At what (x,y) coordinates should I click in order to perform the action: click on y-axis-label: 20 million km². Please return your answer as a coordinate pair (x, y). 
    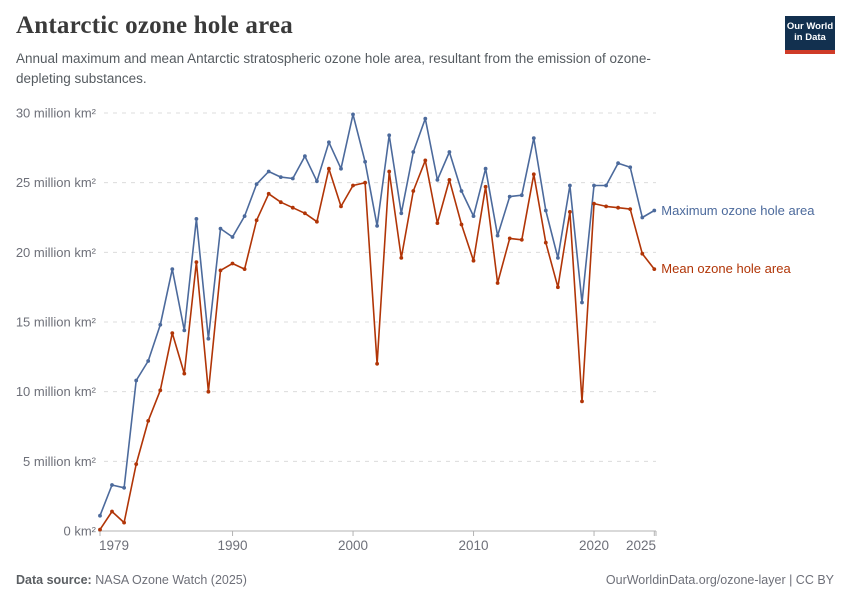
    Looking at the image, I should click on (56, 252).